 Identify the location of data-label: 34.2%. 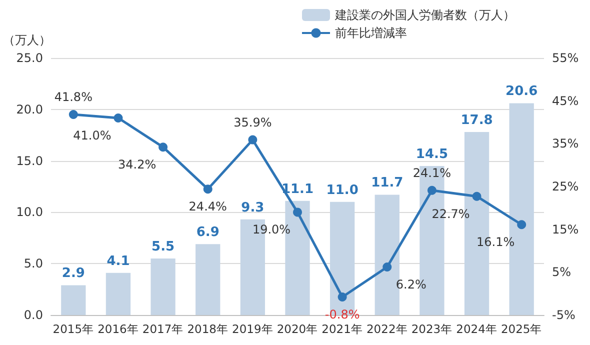
(137, 165).